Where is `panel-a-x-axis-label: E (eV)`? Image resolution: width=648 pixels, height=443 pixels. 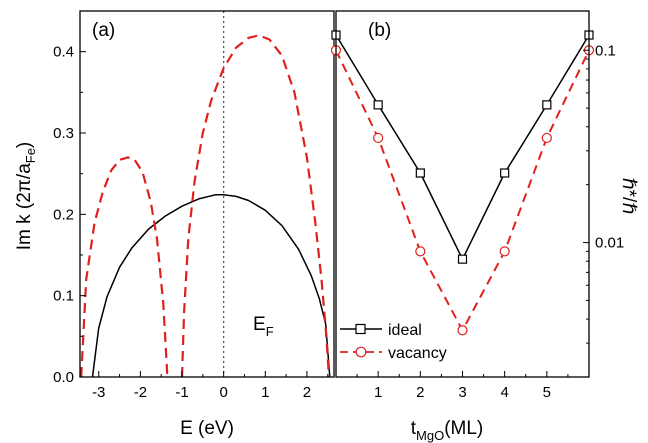 panel-a-x-axis-label: E (eV) is located at coordinates (207, 428).